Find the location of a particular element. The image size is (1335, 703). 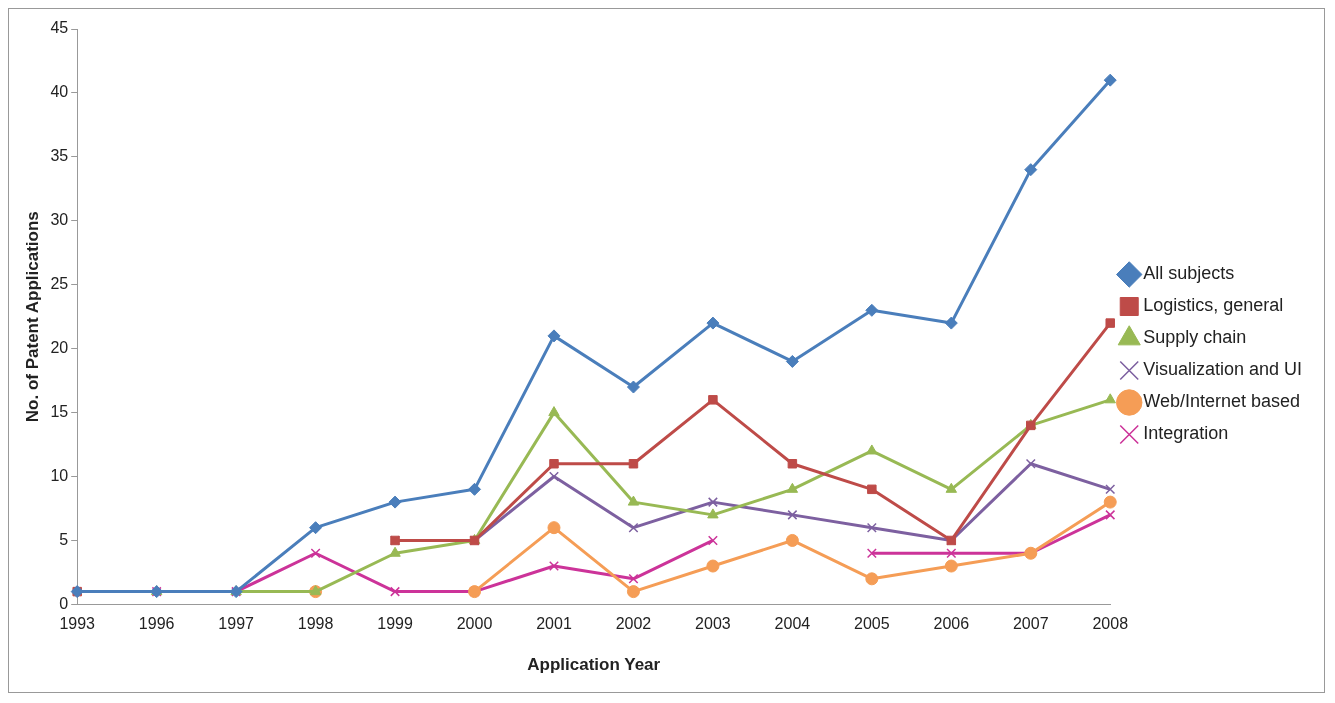

legend-label: Web/Internet based is located at coordinates (1222, 401).